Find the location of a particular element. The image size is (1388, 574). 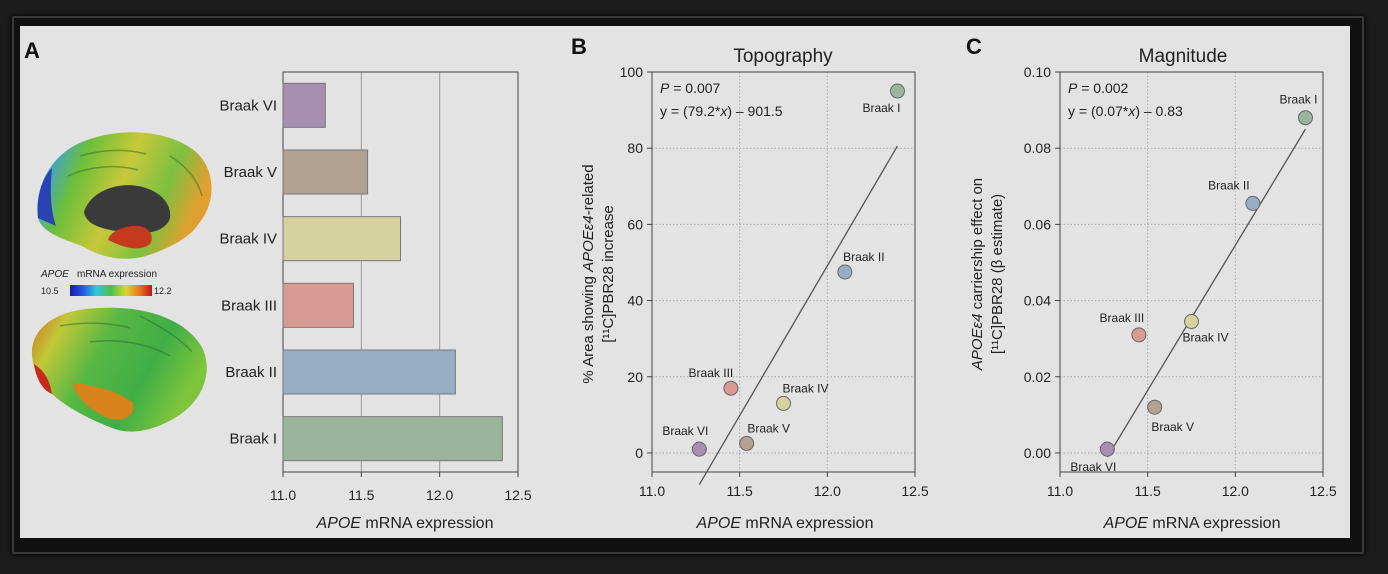

magnitude-point-braak-iii is located at coordinates (1139, 335).